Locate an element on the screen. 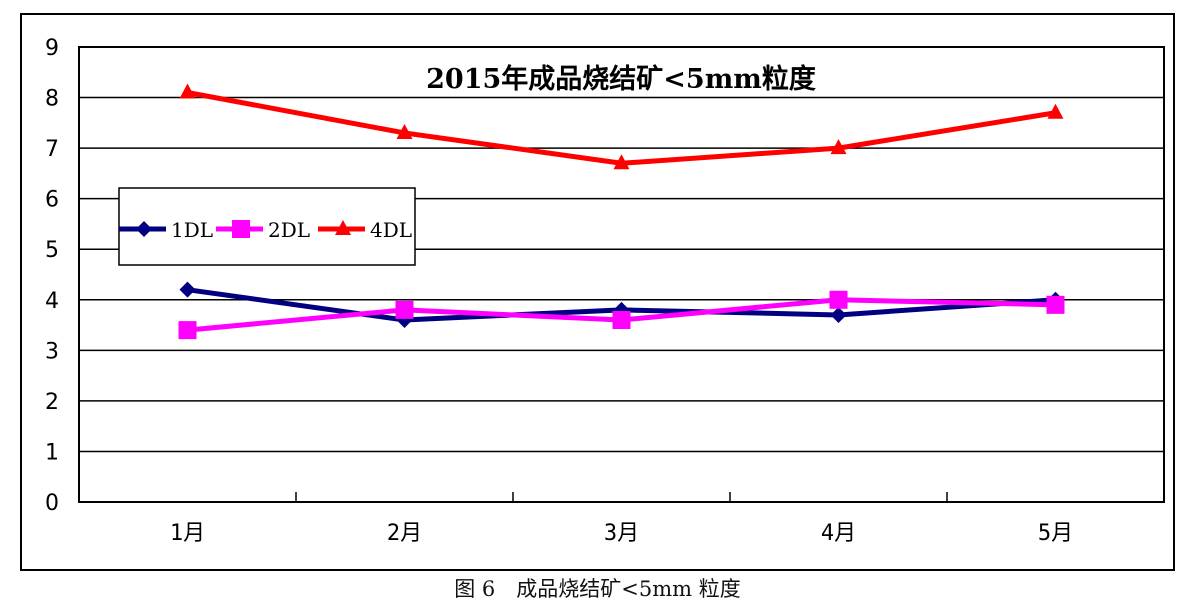  x-tick-label: 1月 is located at coordinates (187, 533).